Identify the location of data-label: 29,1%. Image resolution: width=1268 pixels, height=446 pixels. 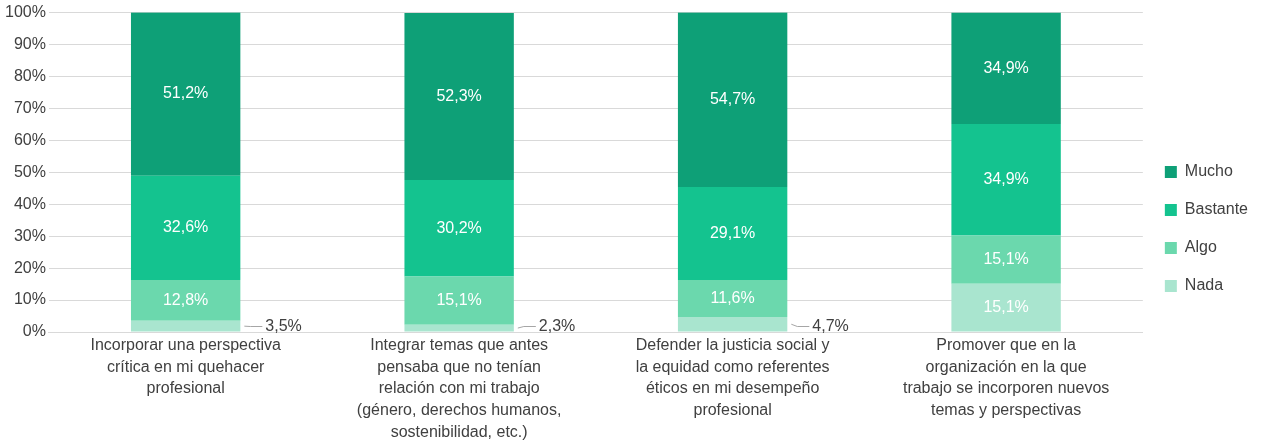
(732, 232).